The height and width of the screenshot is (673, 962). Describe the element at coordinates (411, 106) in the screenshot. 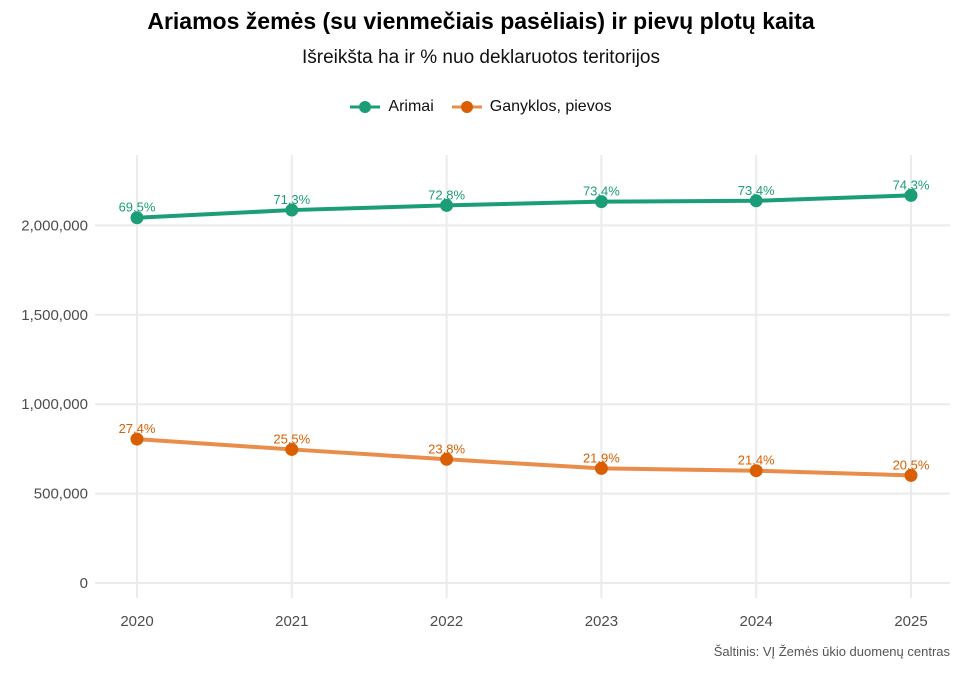

I see `legend-label: Arimai` at that location.